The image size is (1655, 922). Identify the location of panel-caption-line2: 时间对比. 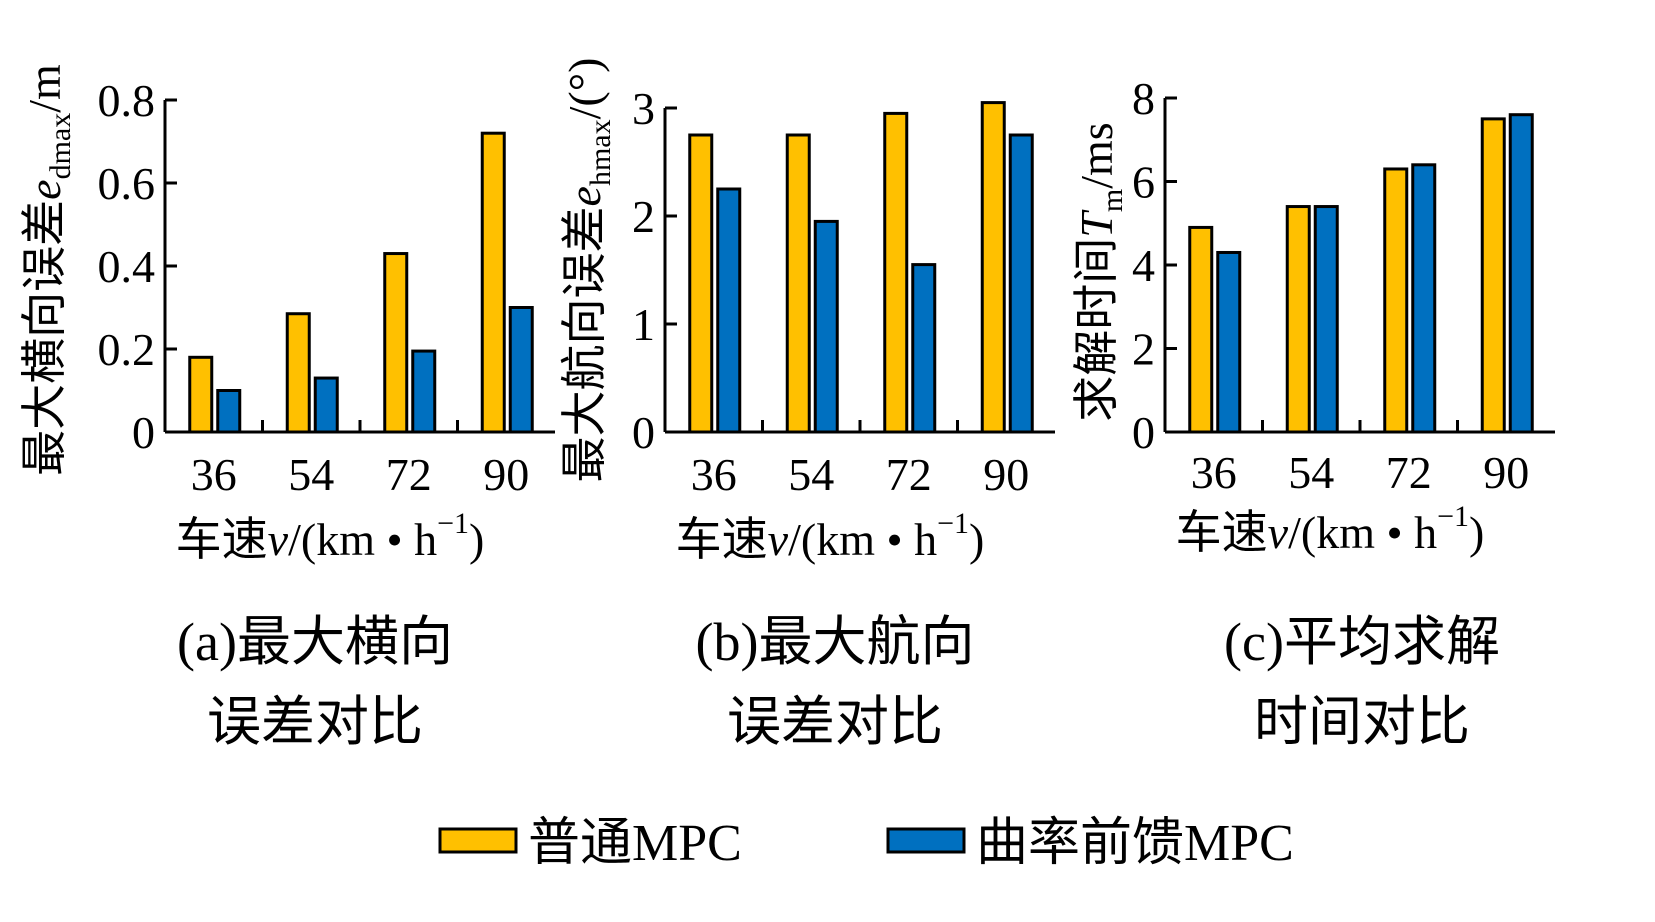
(1362, 722).